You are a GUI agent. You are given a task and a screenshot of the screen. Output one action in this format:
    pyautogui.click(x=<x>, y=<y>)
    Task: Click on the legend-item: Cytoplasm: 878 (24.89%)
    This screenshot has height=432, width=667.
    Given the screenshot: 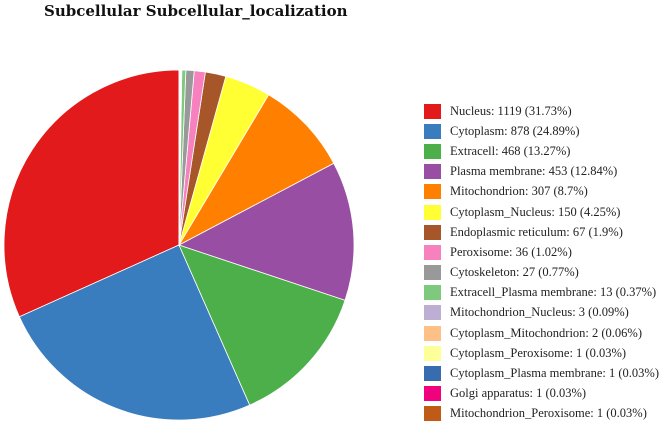 What is the action you would take?
    pyautogui.click(x=544, y=131)
    